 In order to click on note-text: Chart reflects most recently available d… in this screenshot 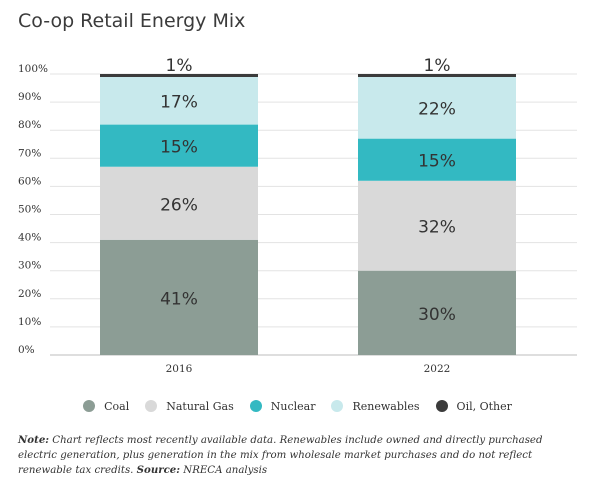, I will do `click(280, 455)`.